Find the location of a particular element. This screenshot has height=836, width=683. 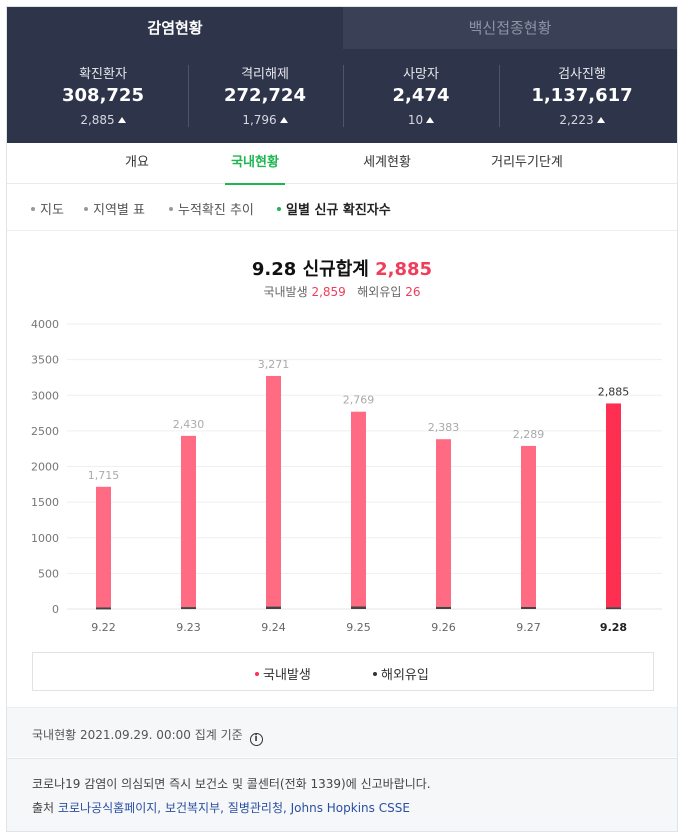

chart-filters: 지도 지역별 표 누적확진 추이 일별 신규 확진자수 is located at coordinates (342, 208).